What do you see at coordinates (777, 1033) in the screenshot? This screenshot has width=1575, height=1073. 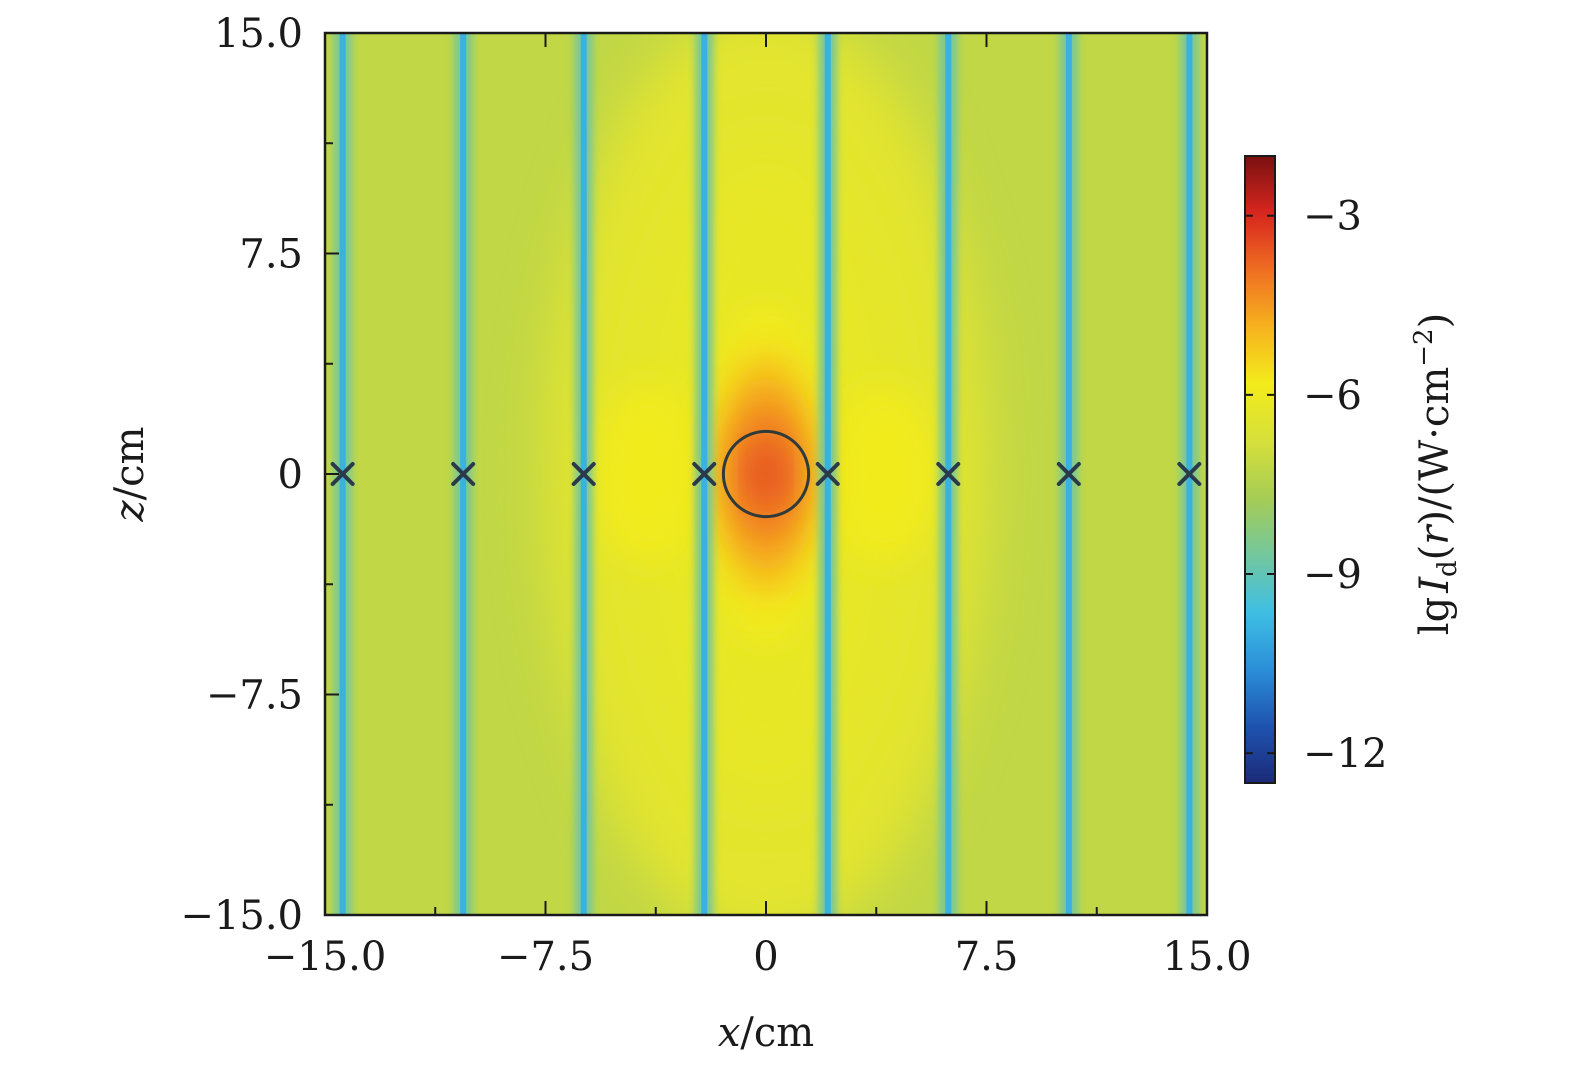 I see `x-axis-unit: /cm` at bounding box center [777, 1033].